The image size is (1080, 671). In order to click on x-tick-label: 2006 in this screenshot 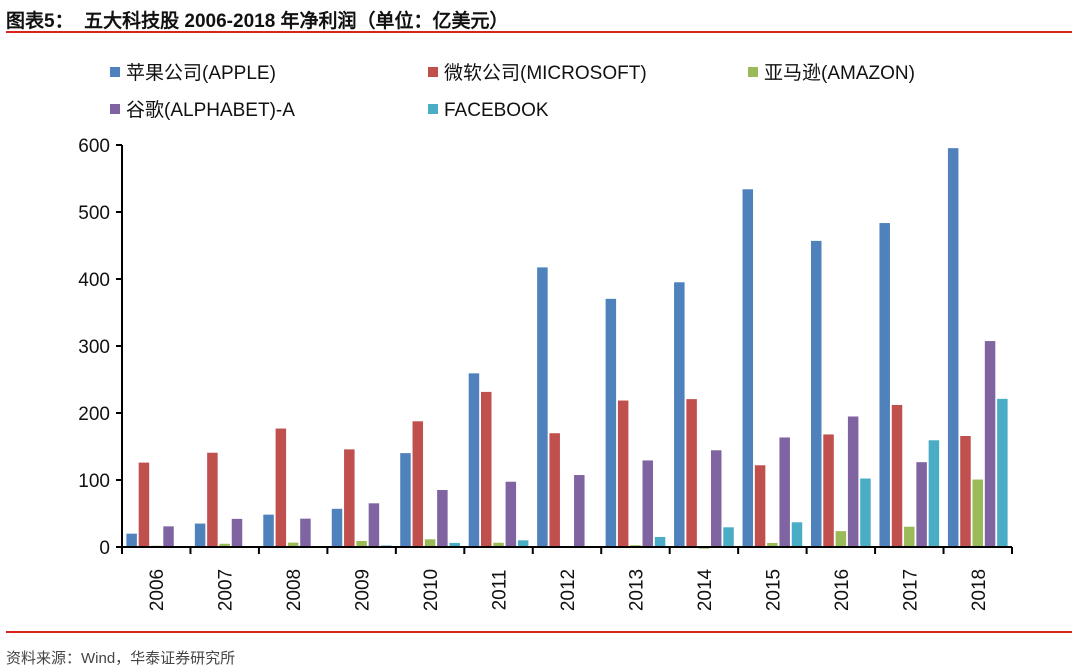, I will do `click(157, 590)`.